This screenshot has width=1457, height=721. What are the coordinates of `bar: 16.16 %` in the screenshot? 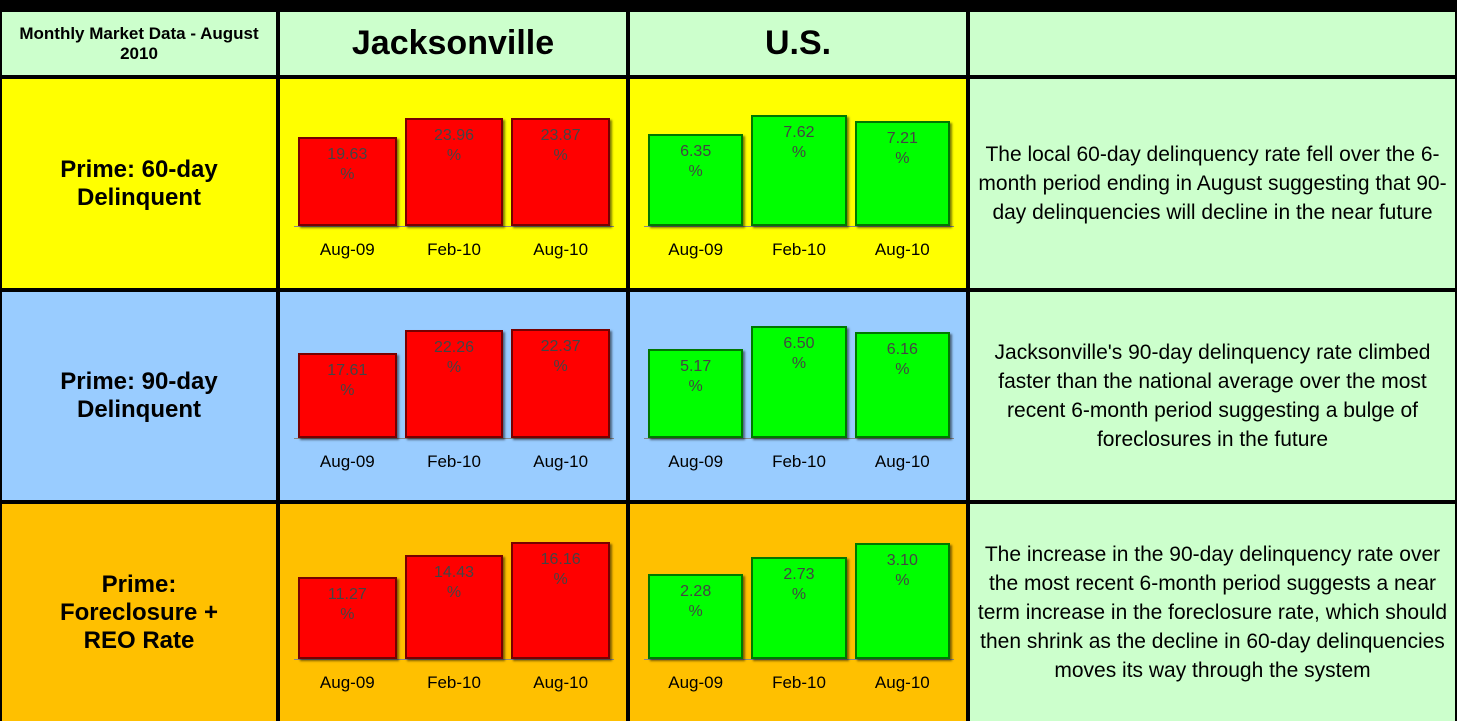 It's located at (560, 600).